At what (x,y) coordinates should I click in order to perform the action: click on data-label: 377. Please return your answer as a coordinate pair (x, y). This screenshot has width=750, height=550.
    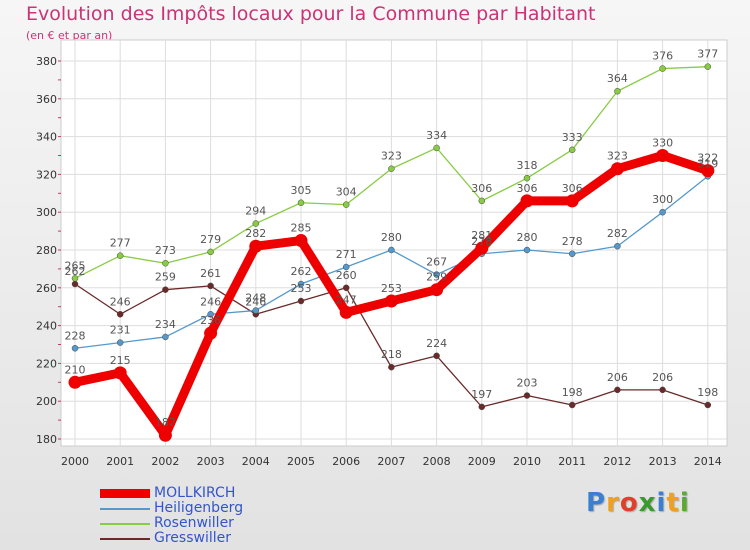
    Looking at the image, I should click on (707, 54).